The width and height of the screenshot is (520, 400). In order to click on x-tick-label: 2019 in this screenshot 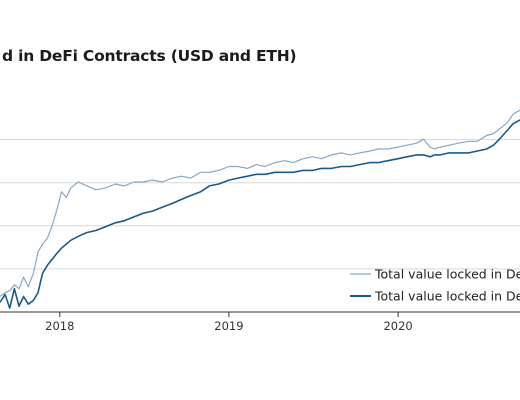, I will do `click(228, 326)`.